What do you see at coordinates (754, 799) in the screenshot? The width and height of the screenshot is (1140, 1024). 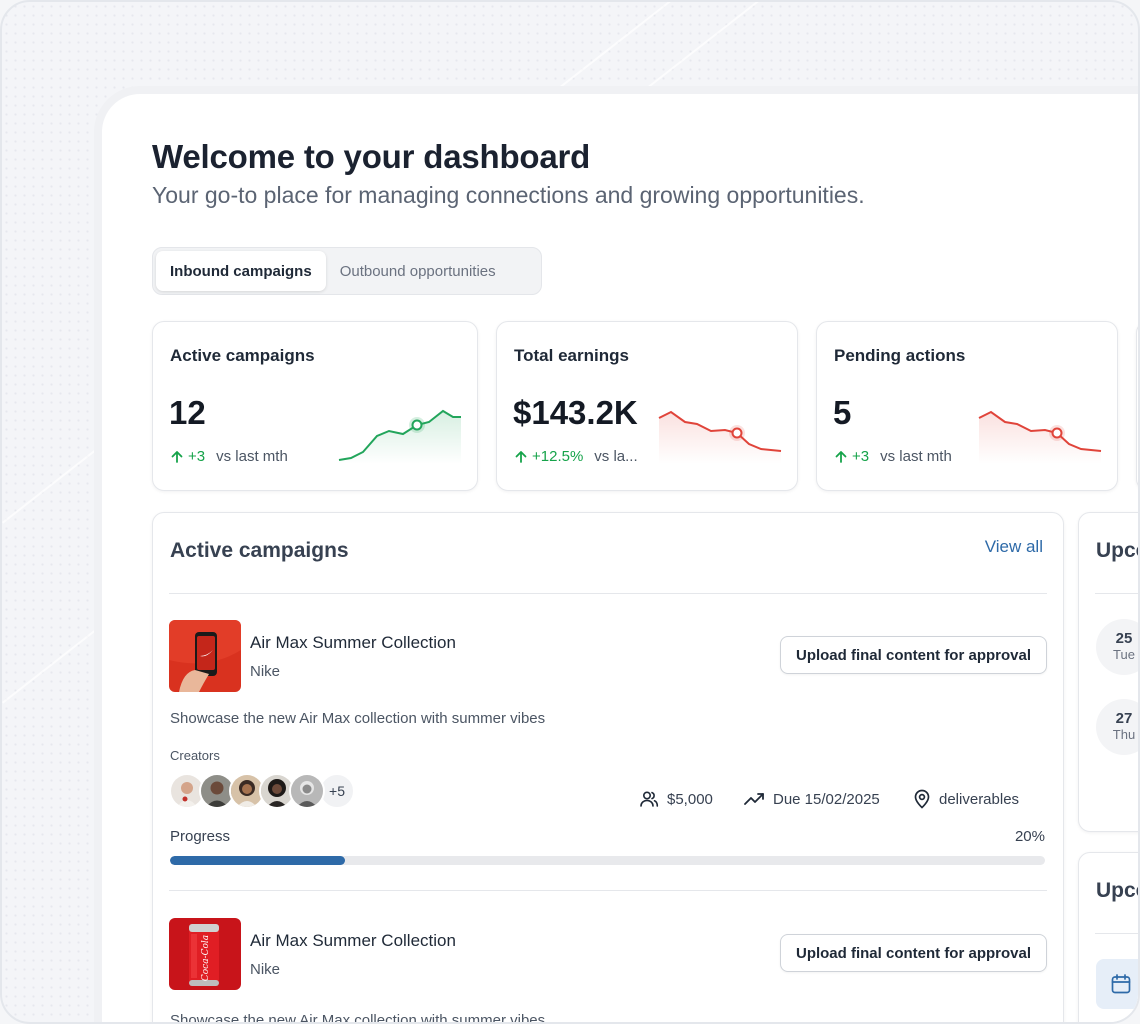 I see `trending-up-icon` at bounding box center [754, 799].